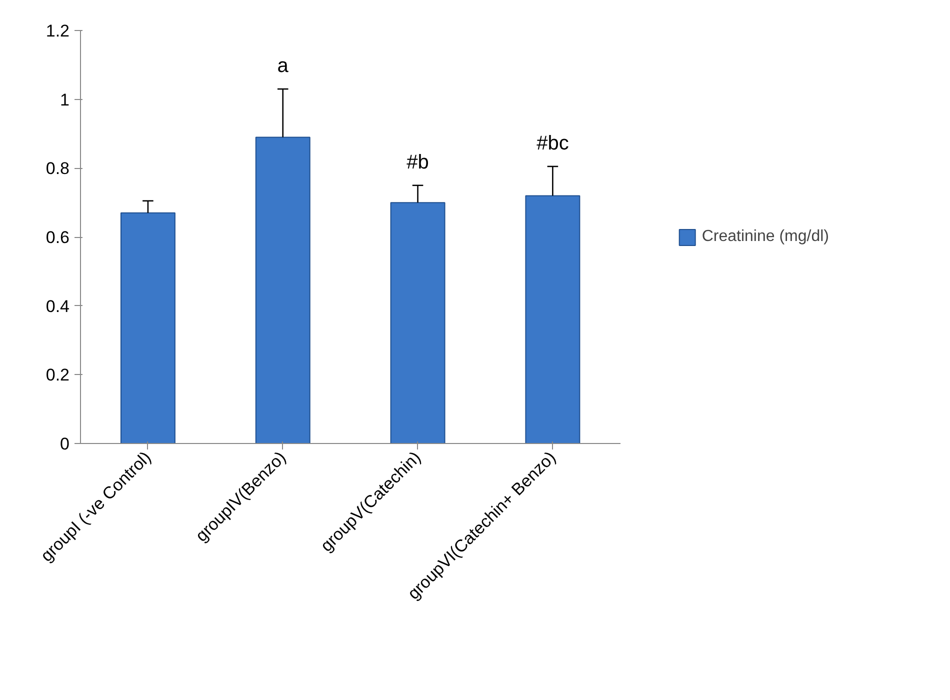 This screenshot has height=700, width=950. What do you see at coordinates (58, 306) in the screenshot?
I see `y-tick-label: 0.4` at bounding box center [58, 306].